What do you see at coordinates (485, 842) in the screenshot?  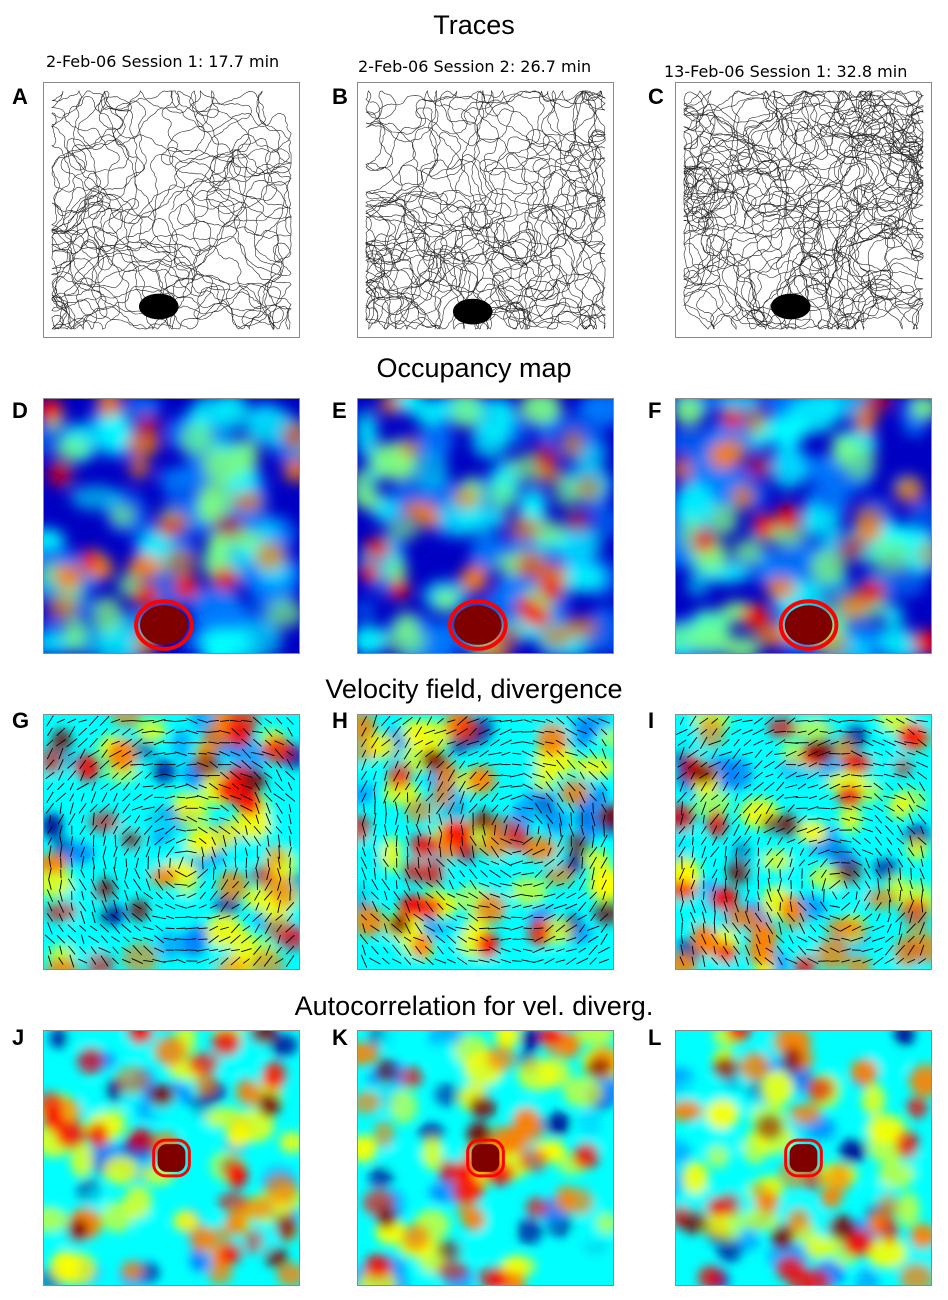 I see `velocity-divergence-h` at bounding box center [485, 842].